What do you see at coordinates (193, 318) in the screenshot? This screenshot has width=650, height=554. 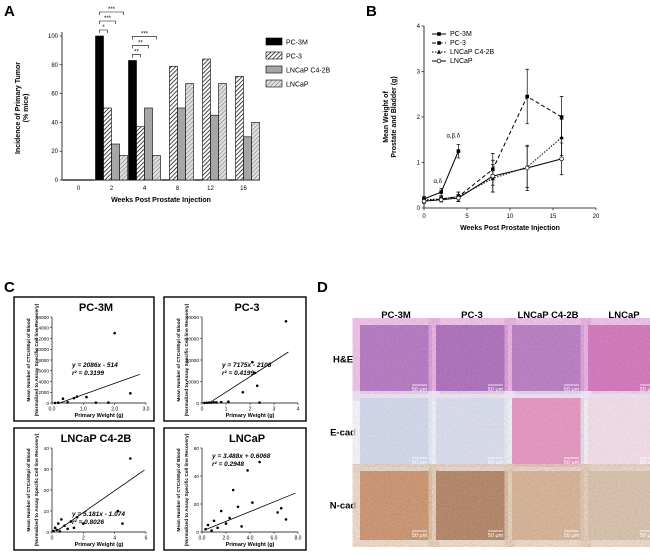 I see `y-tick-label: 40000` at bounding box center [193, 318].